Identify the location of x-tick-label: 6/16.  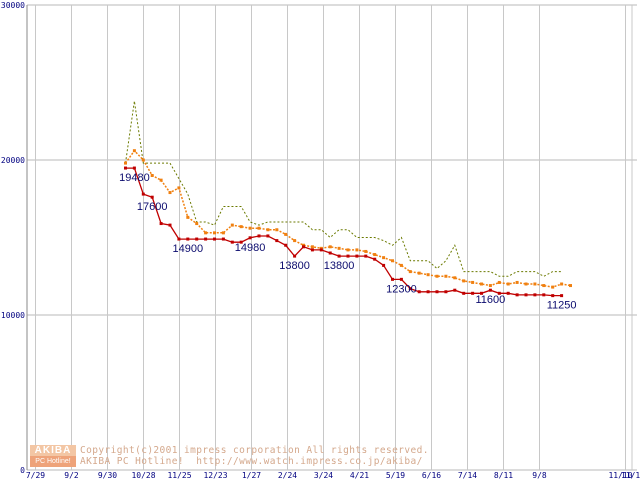
(431, 475).